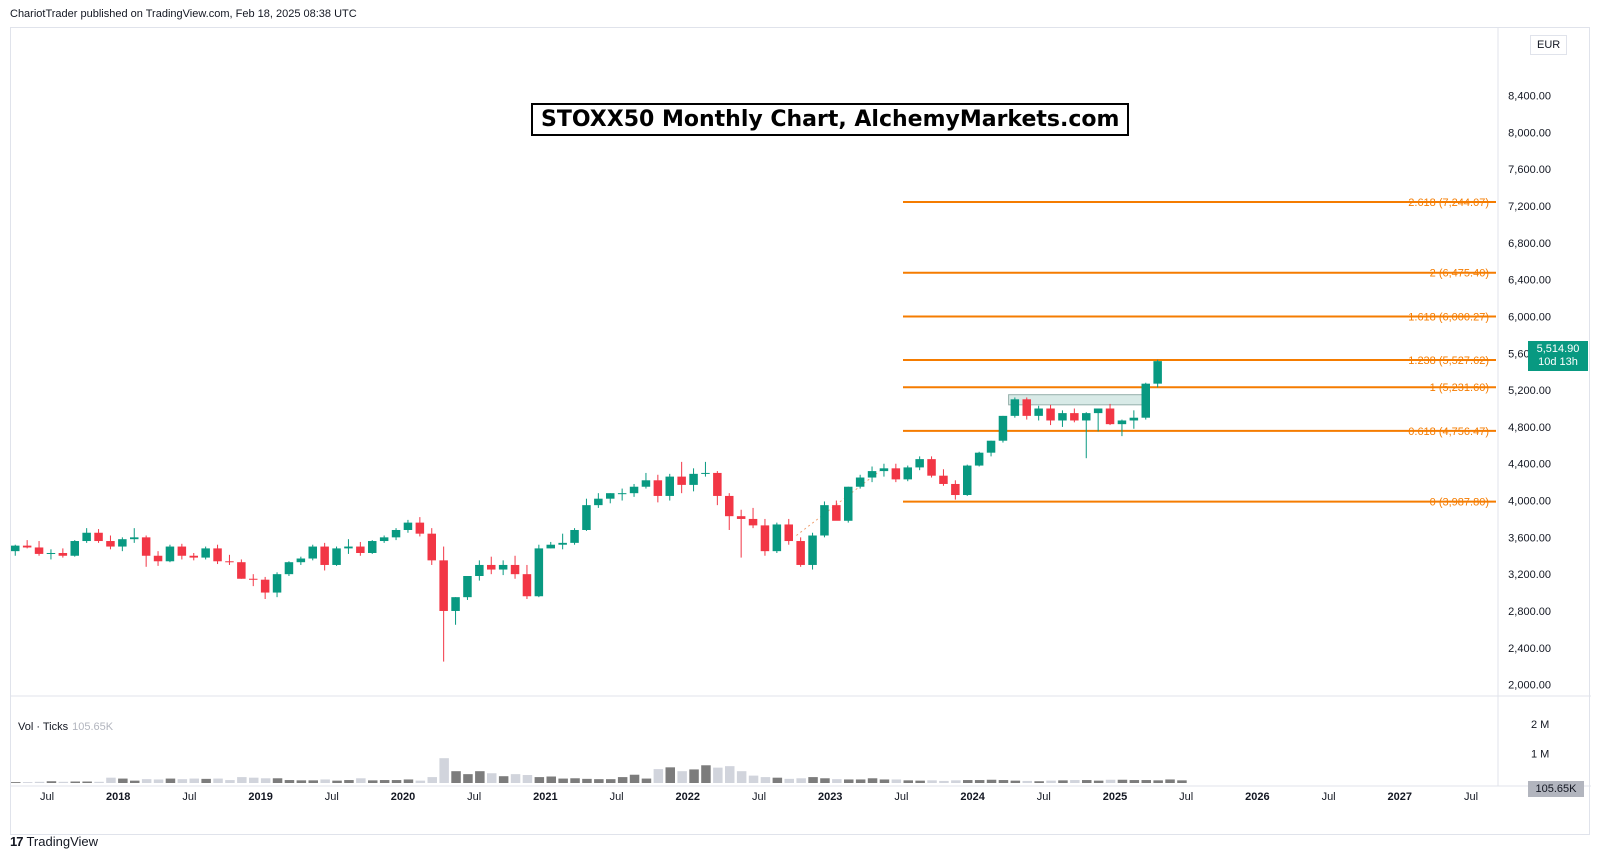 The image size is (1600, 859). Describe the element at coordinates (54, 841) in the screenshot. I see `footer-branding: 17 TradingView` at that location.